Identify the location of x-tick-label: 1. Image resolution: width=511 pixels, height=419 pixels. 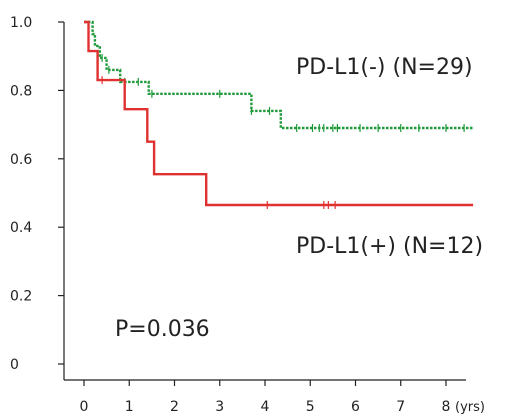
(129, 407).